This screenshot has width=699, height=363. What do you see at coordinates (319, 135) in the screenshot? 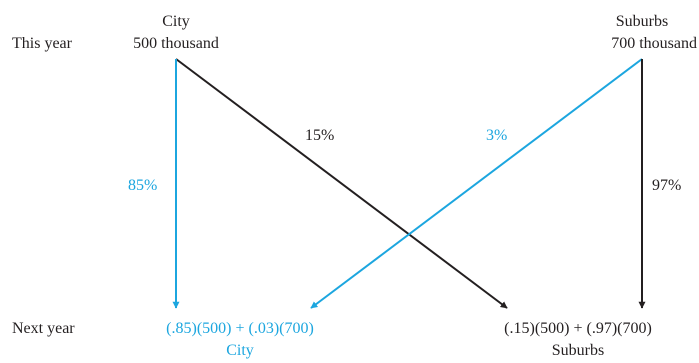
I see `city-to-suburbs-percent: 15%` at bounding box center [319, 135].